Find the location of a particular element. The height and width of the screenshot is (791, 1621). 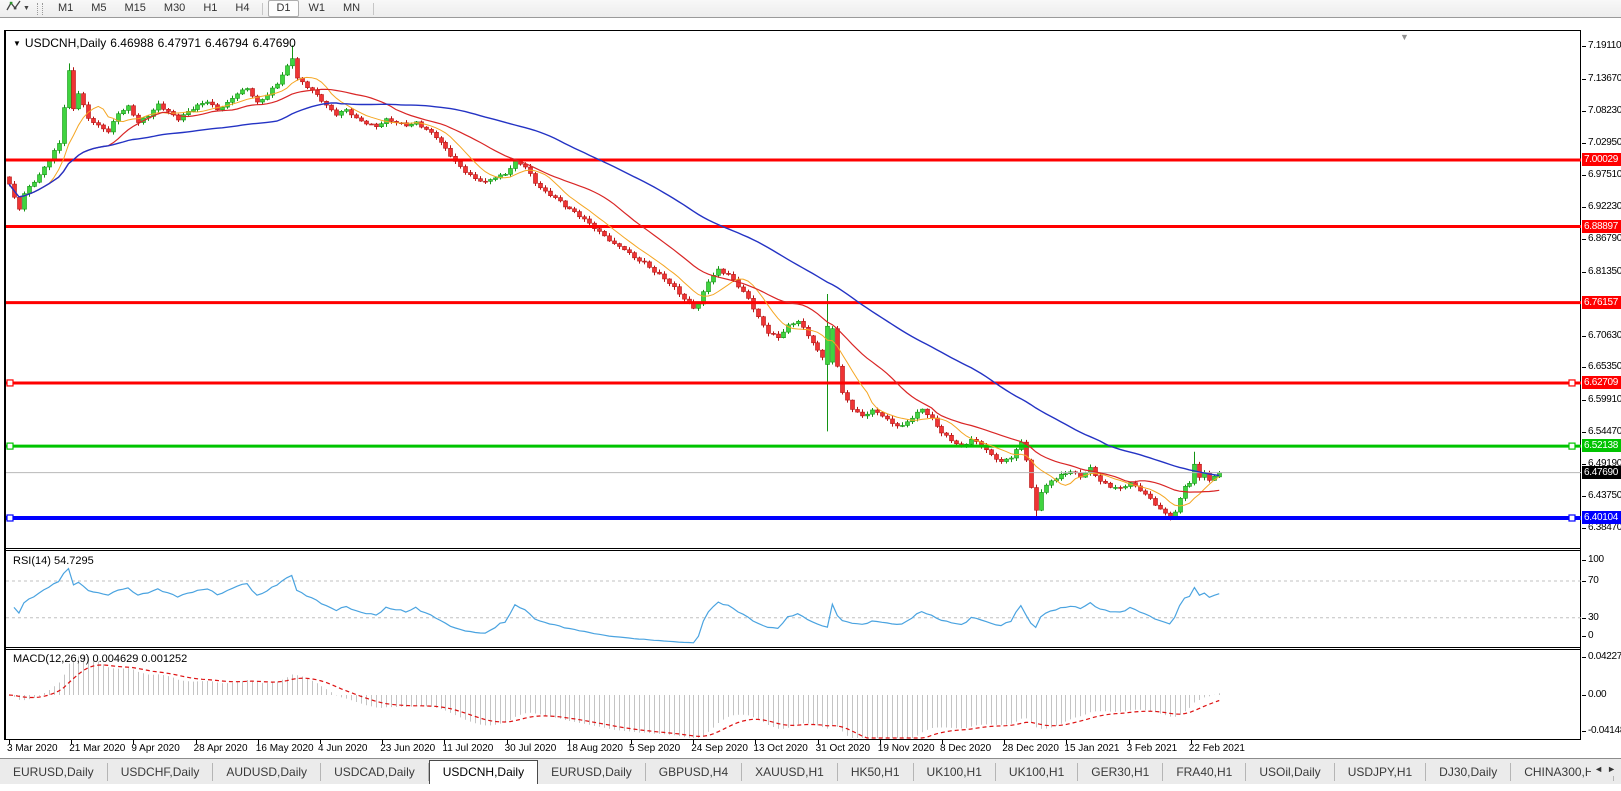

ohlc-low: 6.46794 is located at coordinates (227, 43).